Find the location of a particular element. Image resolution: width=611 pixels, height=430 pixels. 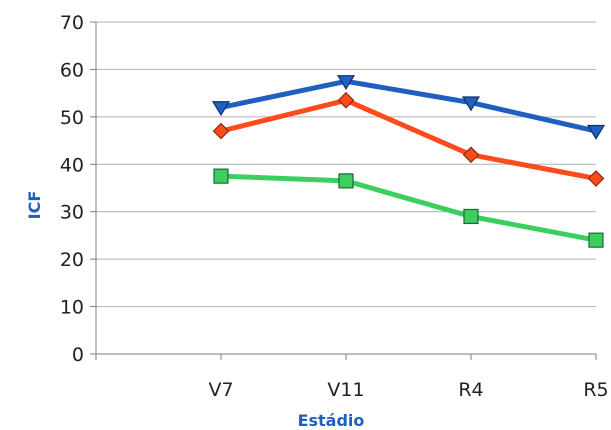

series-1-point-r4 is located at coordinates (471, 104).